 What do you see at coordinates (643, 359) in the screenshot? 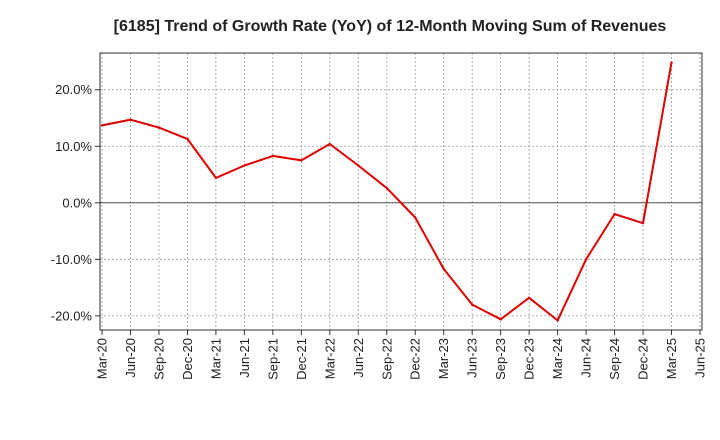
I see `x-tick-label: Dec-24` at bounding box center [643, 359].